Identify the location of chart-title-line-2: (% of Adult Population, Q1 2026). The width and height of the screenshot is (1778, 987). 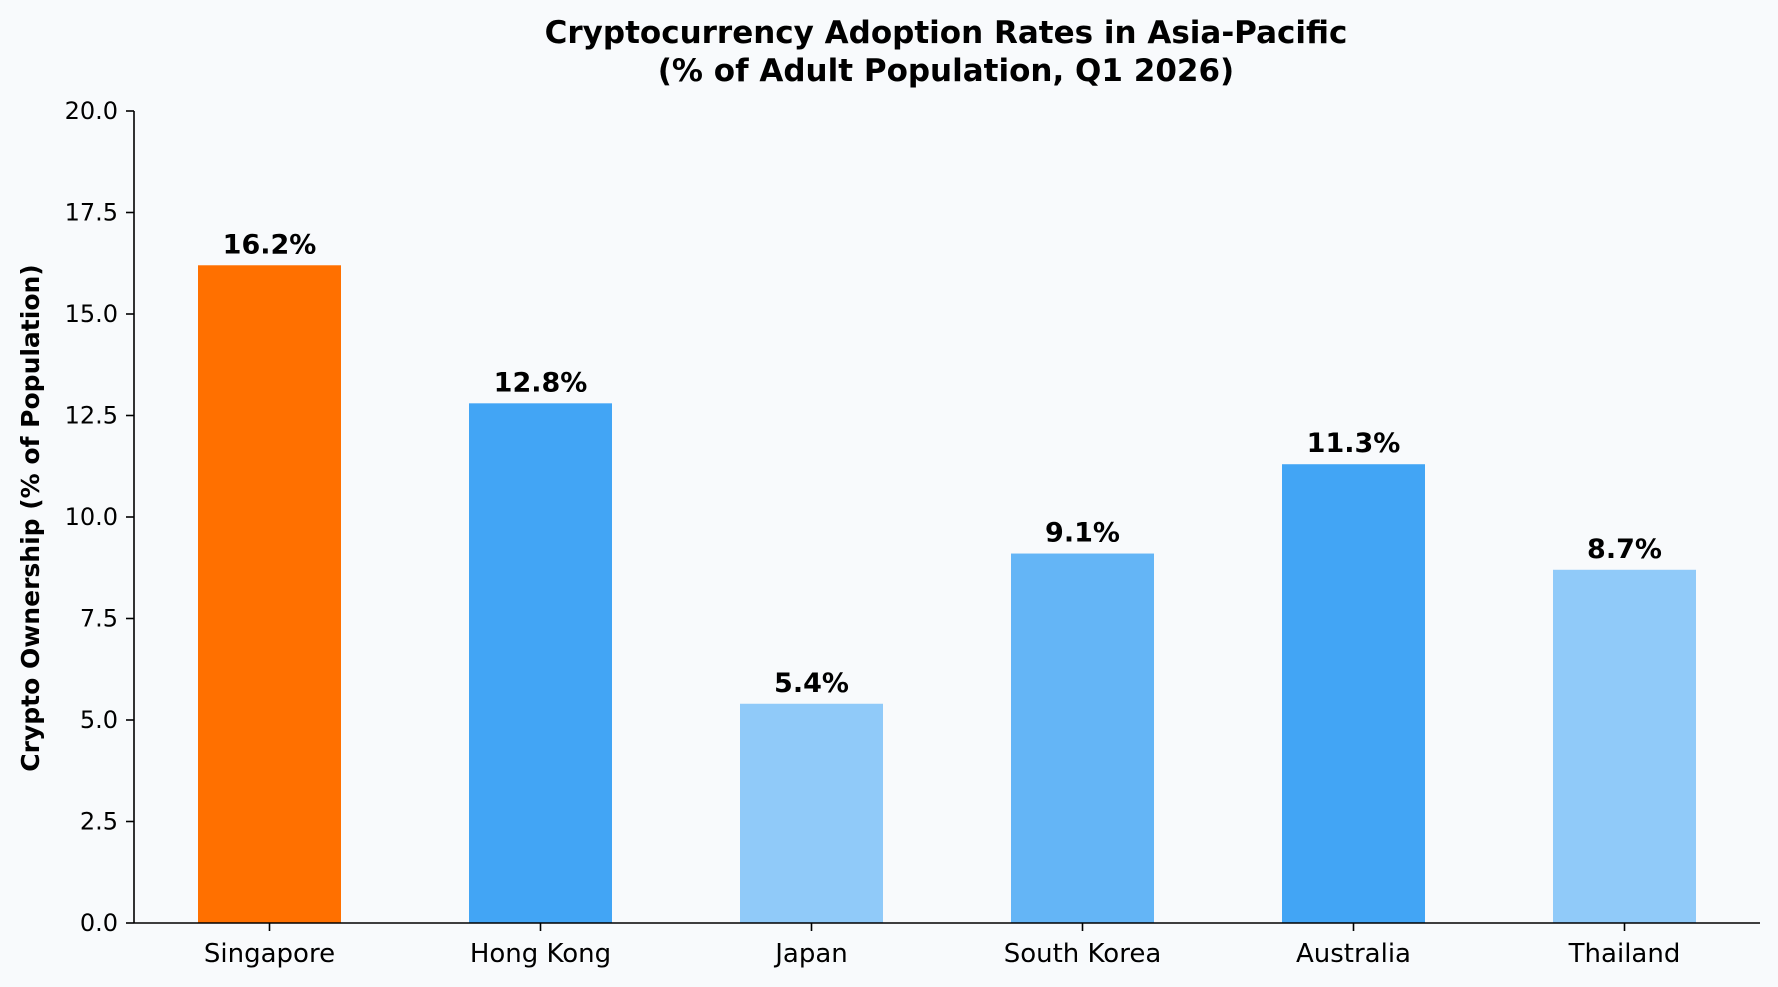
(946, 71).